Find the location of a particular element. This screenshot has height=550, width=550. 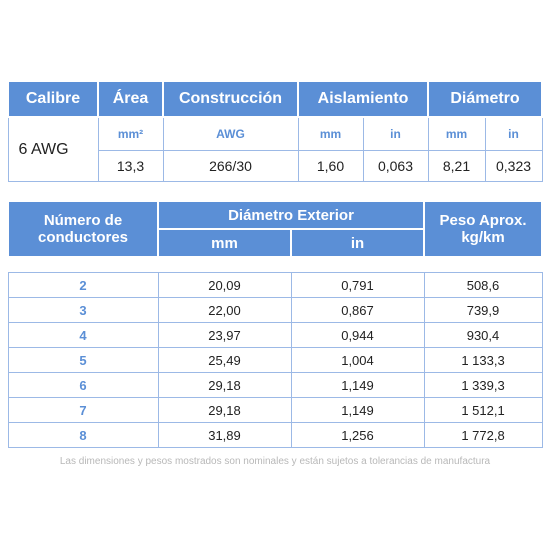

diameter-mm: 23,97 is located at coordinates (224, 335).